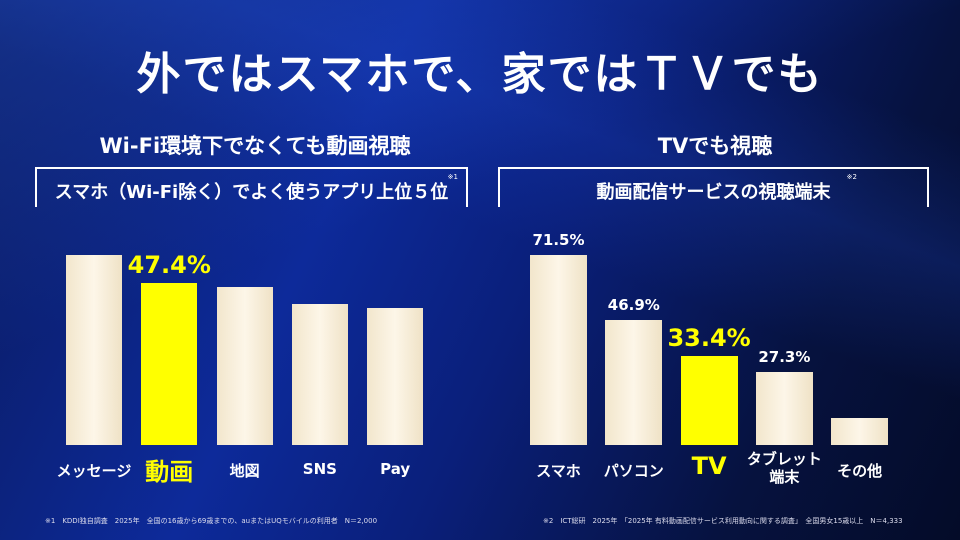  I want to click on category-label: スマホ, so click(558, 471).